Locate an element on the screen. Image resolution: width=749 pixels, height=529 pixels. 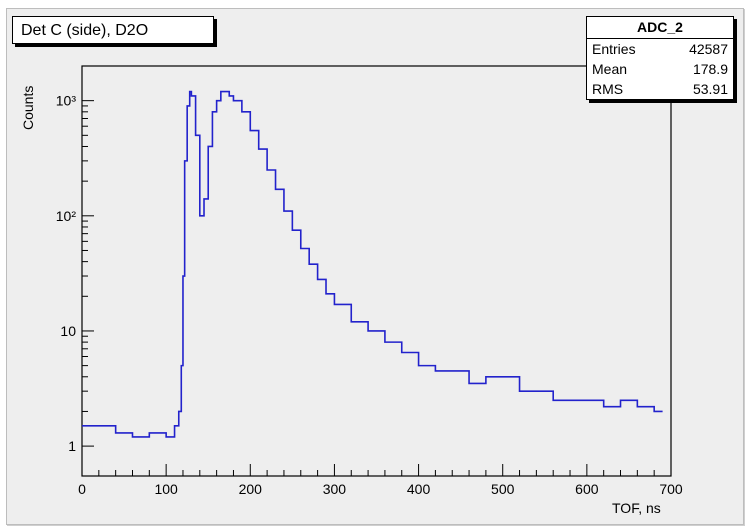
x-tick-label: 600 is located at coordinates (587, 489).